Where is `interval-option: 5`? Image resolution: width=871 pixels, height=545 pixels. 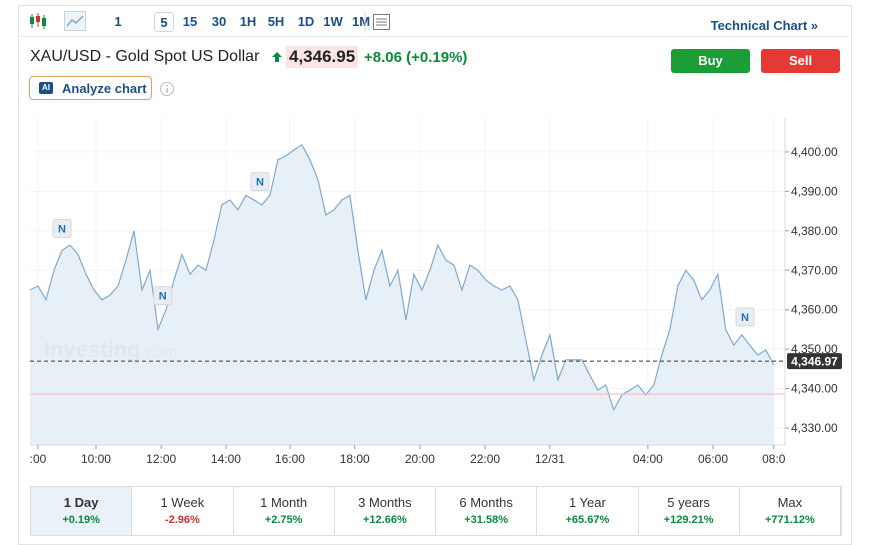 interval-option: 5 is located at coordinates (164, 22).